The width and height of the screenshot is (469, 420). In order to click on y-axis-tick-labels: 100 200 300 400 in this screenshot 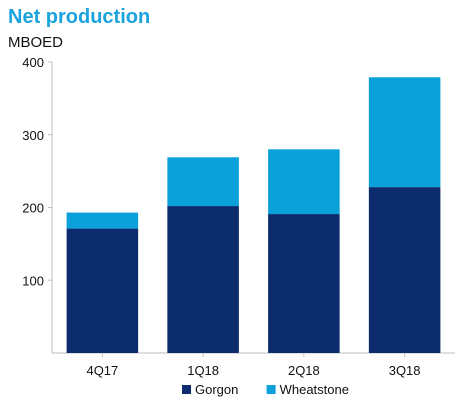, I will do `click(33, 171)`.